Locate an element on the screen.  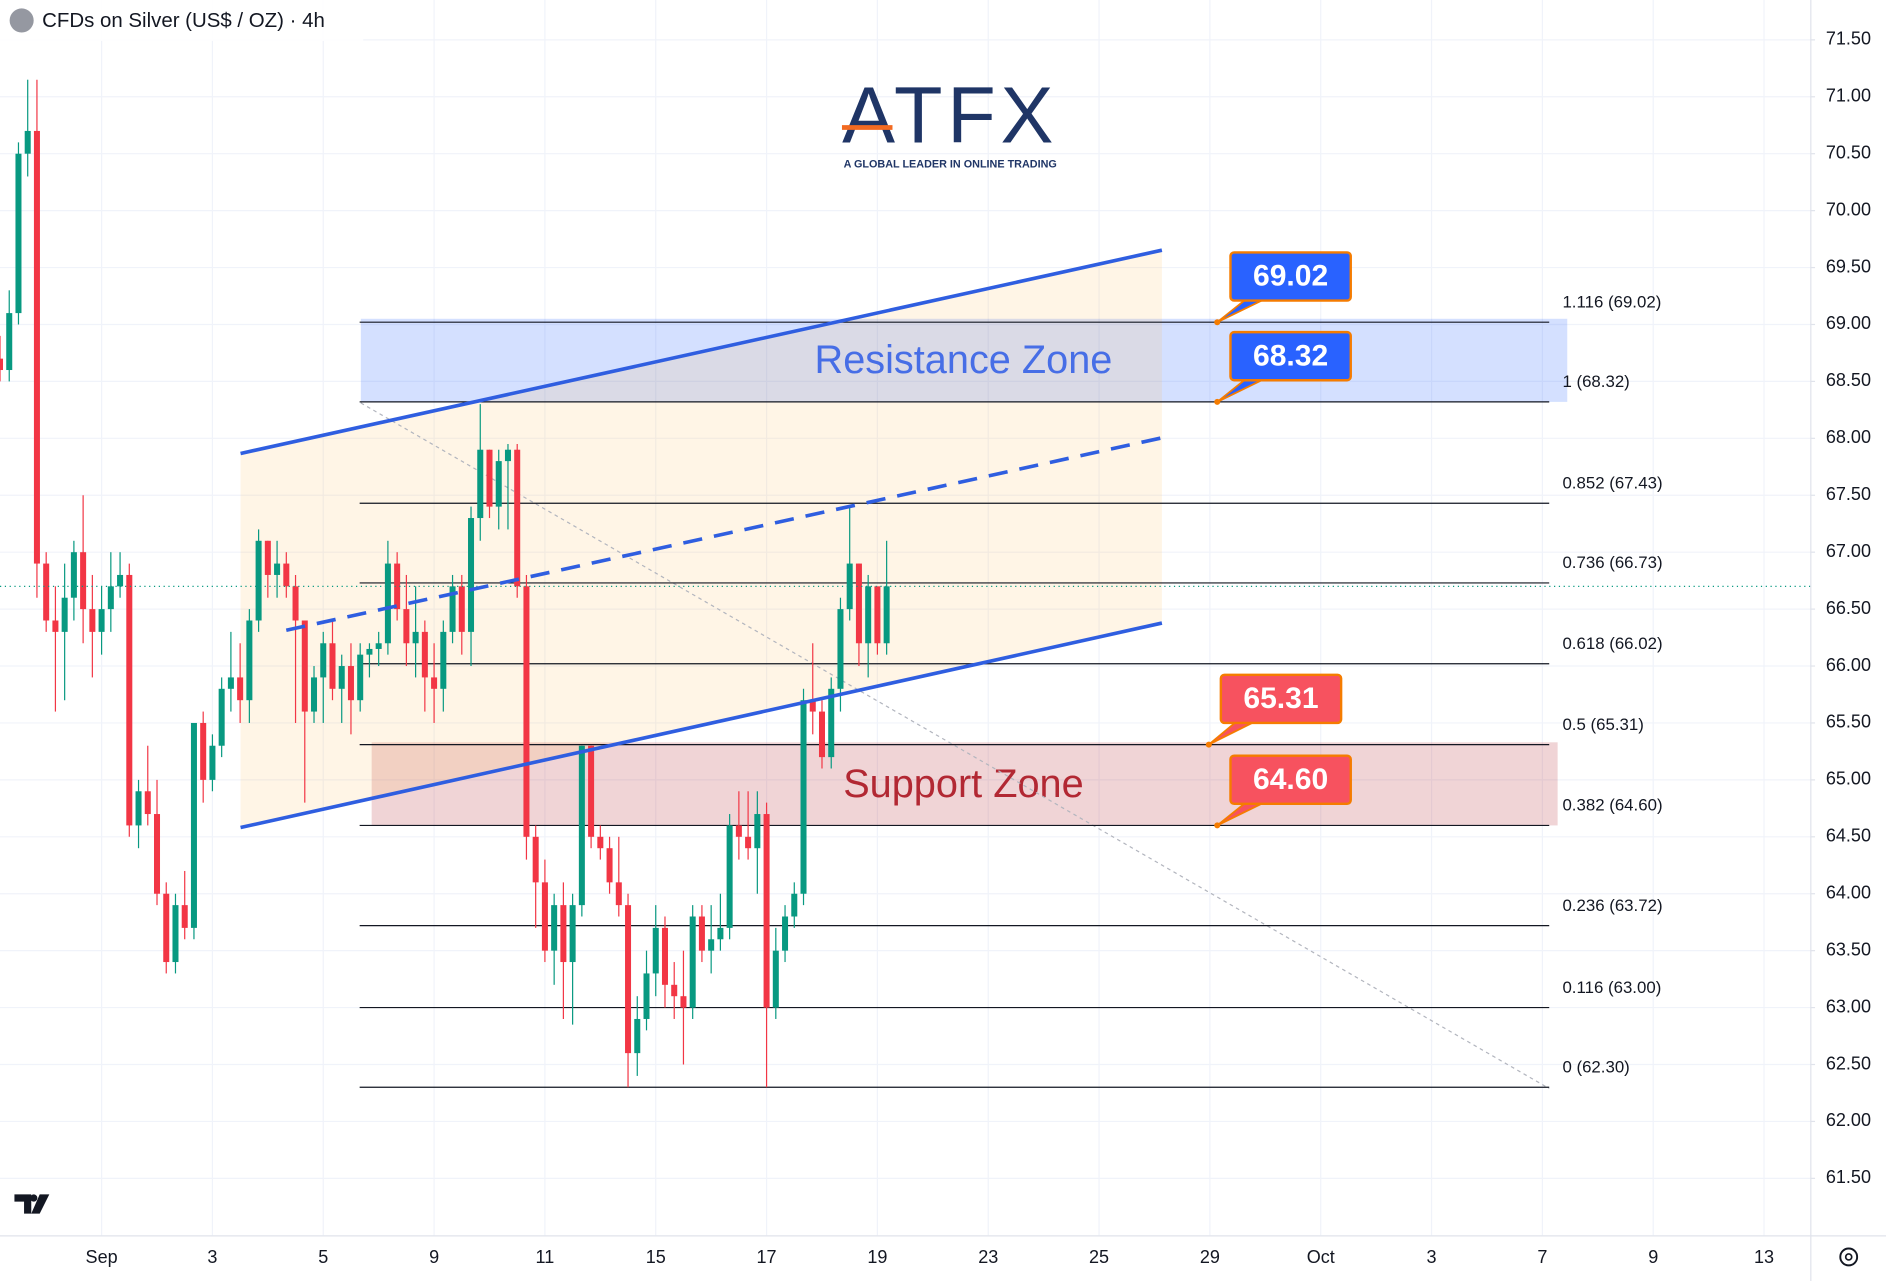
channel-upper is located at coordinates (701, 352).